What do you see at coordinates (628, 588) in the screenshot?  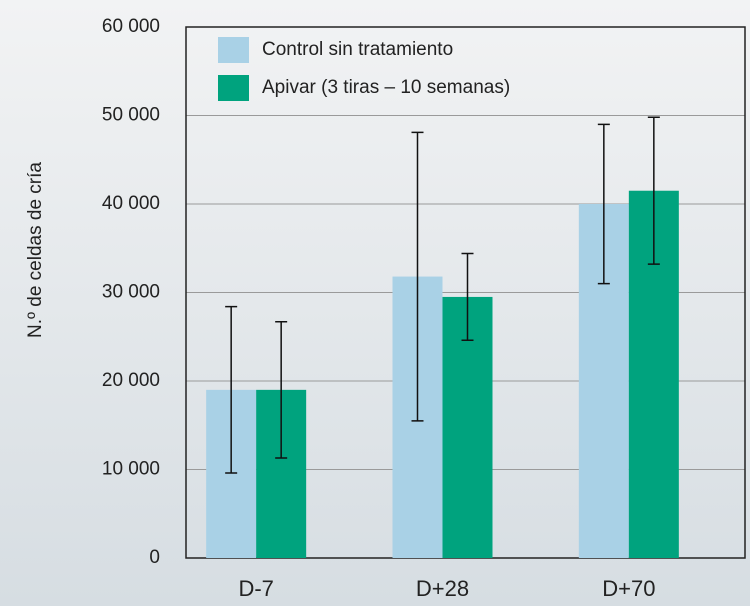 I see `x-tick-label: D+70` at bounding box center [628, 588].